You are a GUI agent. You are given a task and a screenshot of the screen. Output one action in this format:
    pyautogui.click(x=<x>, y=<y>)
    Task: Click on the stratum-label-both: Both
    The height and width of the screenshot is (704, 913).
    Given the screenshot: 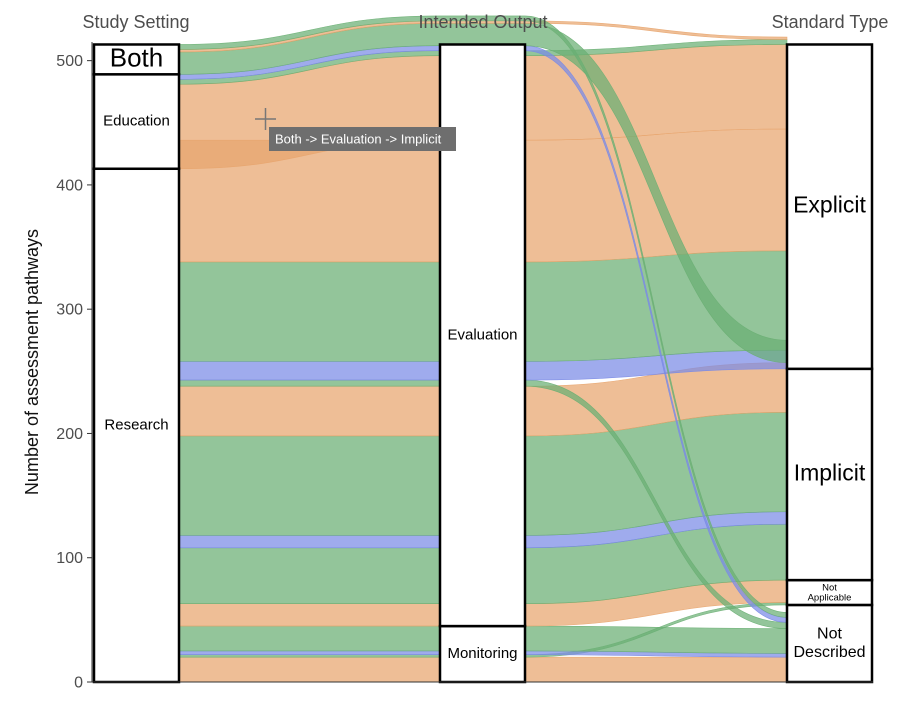 What is the action you would take?
    pyautogui.click(x=137, y=57)
    